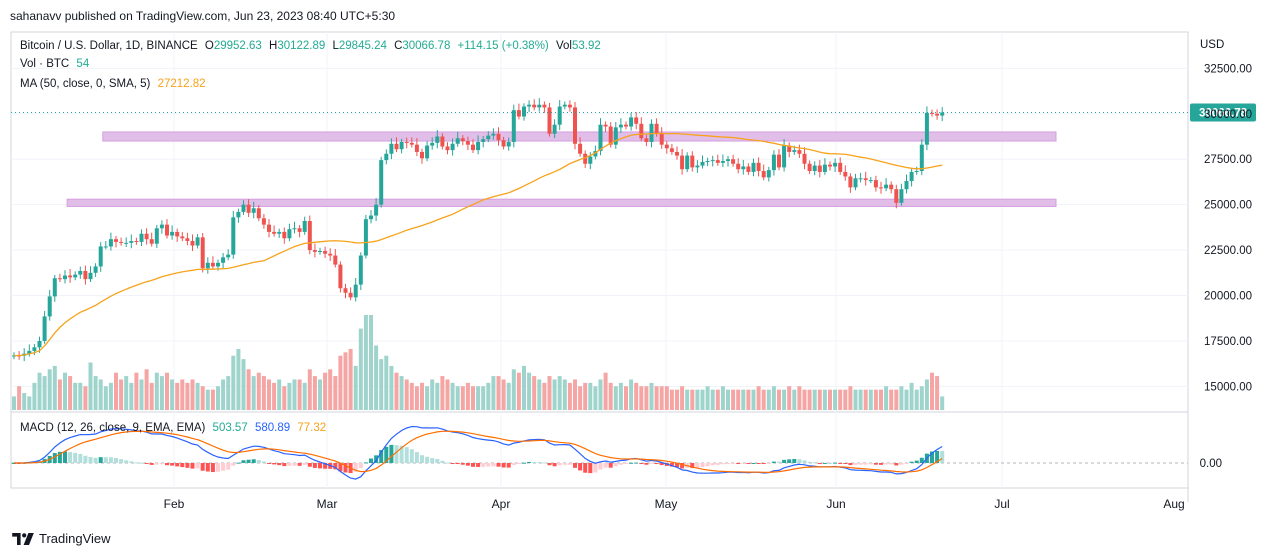 Image resolution: width=1272 pixels, height=558 pixels. I want to click on ma-legend: MA (50, close, 0, SMA, 5) 27212.82, so click(115, 84).